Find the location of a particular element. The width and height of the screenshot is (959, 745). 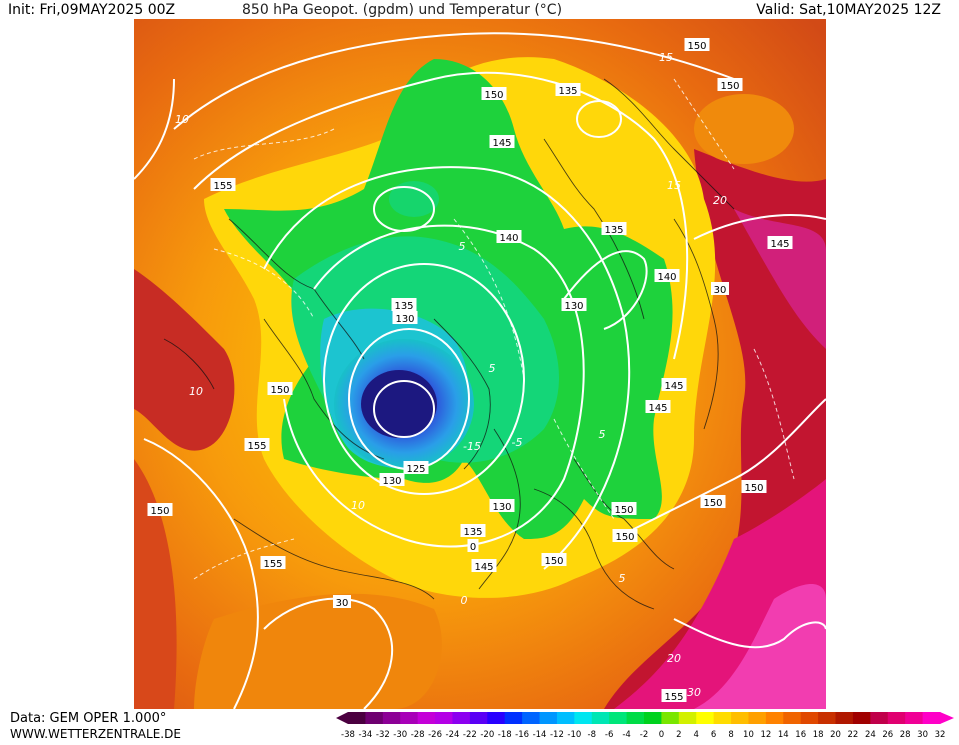

init-time: Init: Fri,09MAY2025 00Z is located at coordinates (92, 10).